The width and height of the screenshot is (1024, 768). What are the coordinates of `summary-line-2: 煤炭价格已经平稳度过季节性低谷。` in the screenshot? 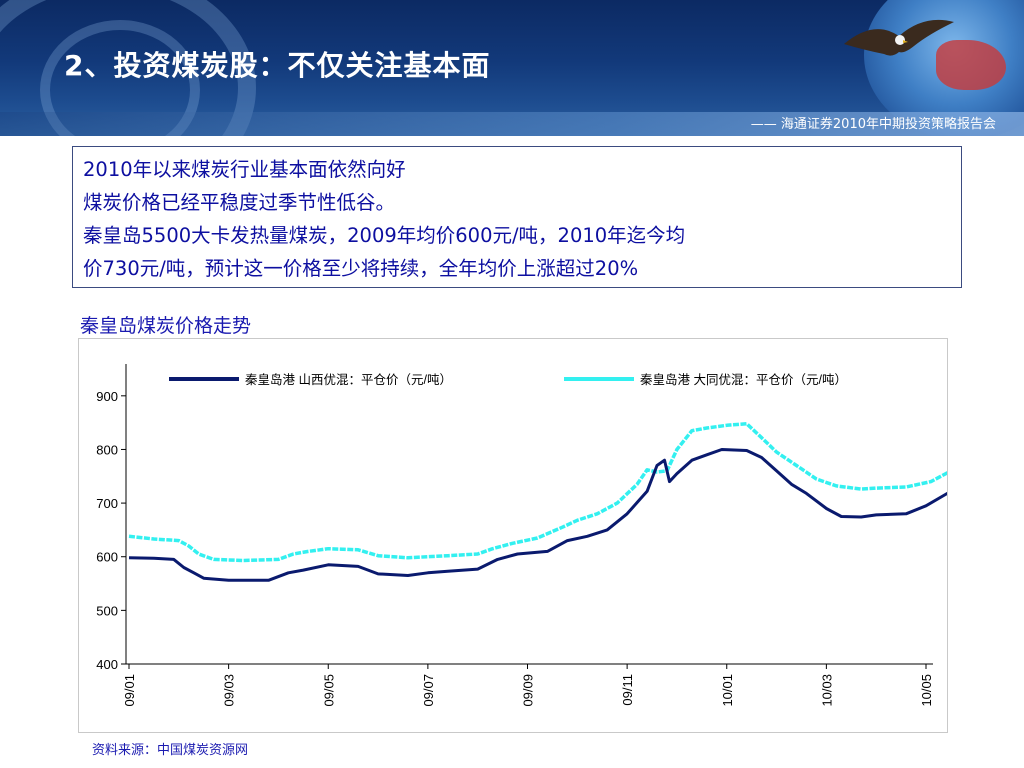 It's located at (239, 202).